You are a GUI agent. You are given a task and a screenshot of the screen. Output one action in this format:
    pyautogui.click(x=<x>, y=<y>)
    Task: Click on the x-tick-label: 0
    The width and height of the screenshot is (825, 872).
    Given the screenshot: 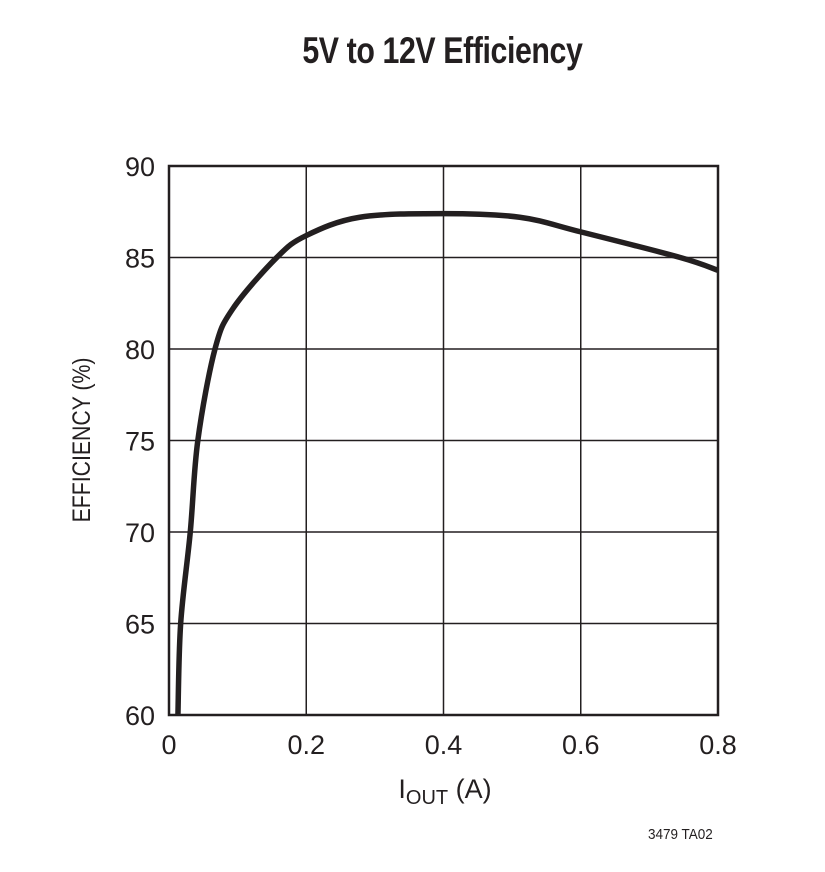 What is the action you would take?
    pyautogui.click(x=168, y=745)
    